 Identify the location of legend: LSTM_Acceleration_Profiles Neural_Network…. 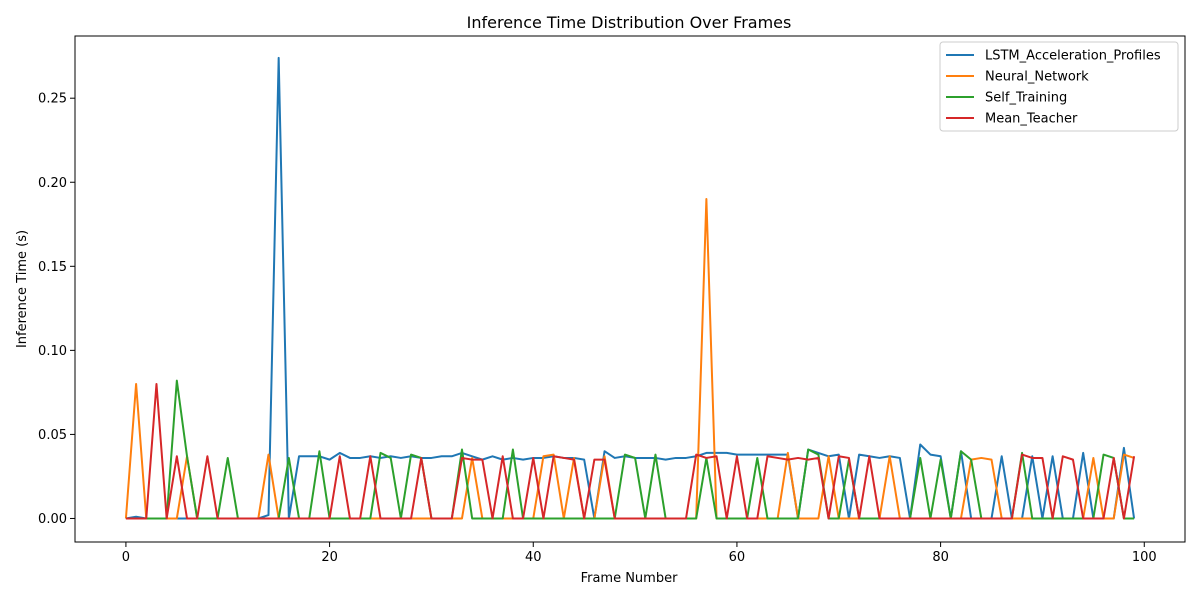
(1059, 86).